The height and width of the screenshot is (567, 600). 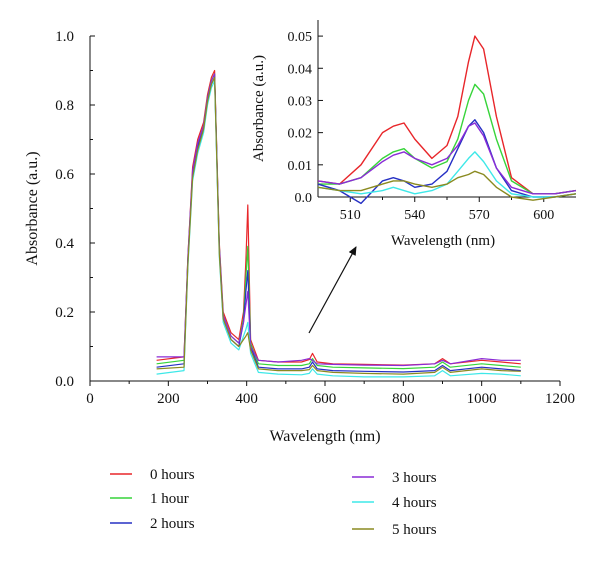 What do you see at coordinates (403, 399) in the screenshot?
I see `main-x-tick-label: 800` at bounding box center [403, 399].